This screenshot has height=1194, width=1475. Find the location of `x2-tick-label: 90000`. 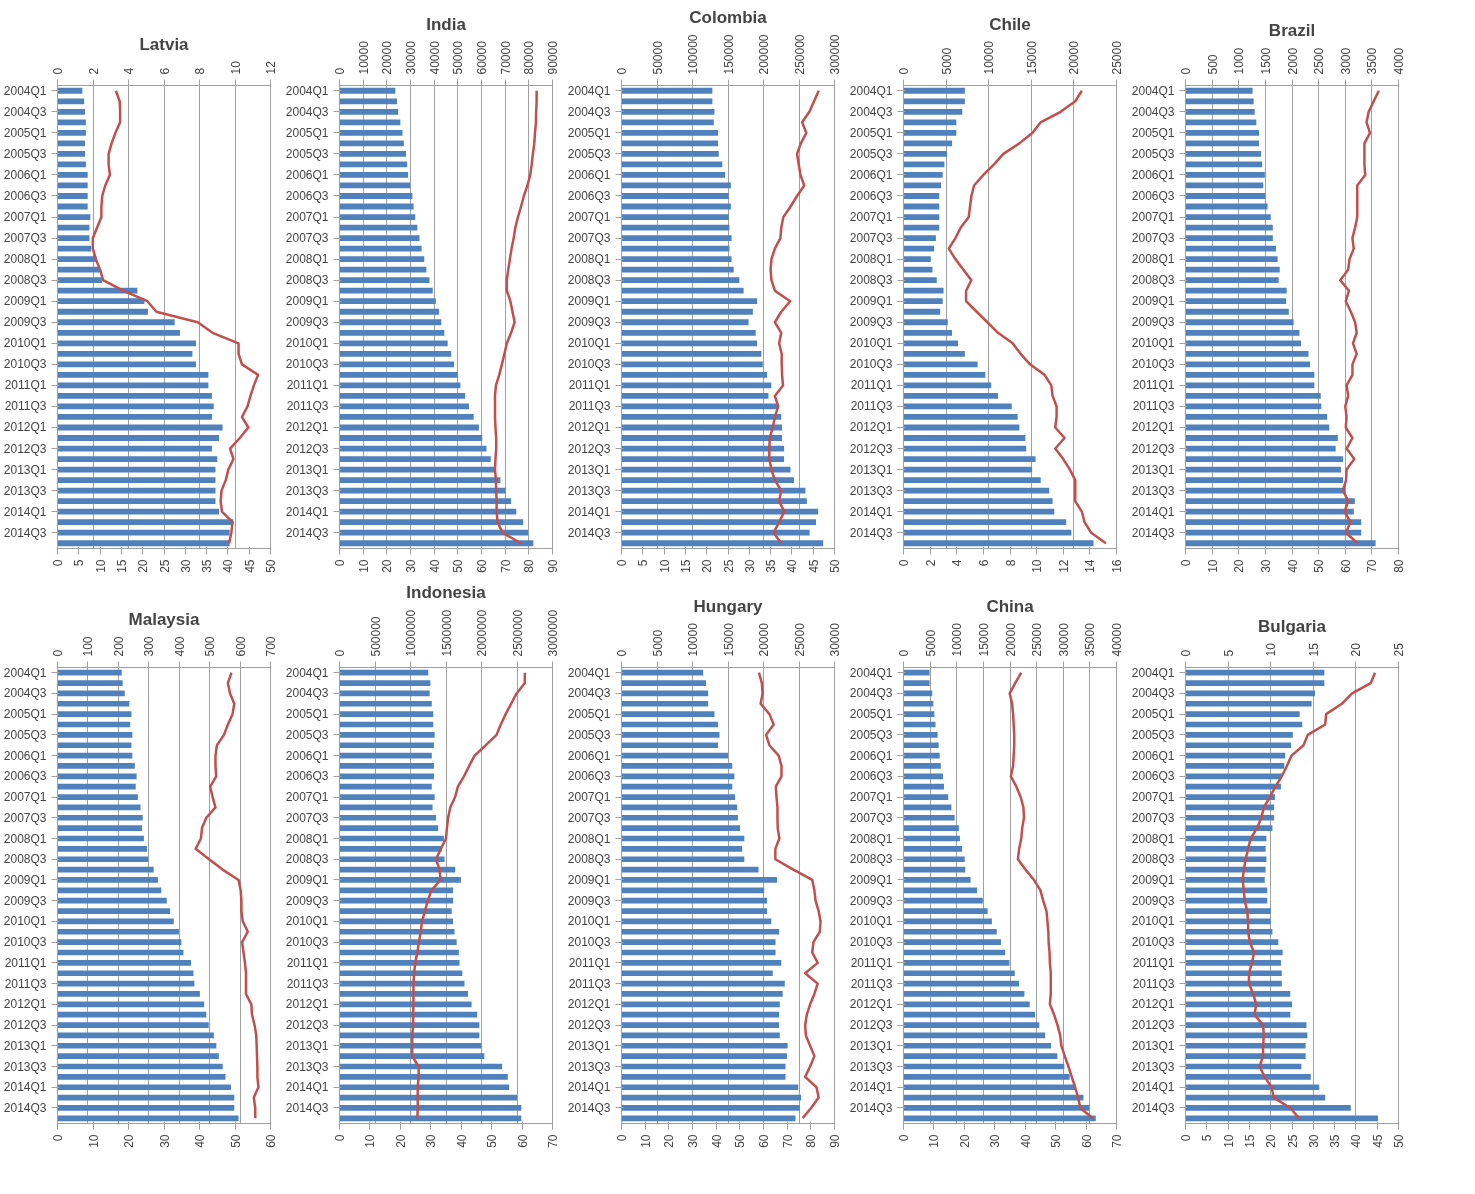

x2-tick-label: 90000 is located at coordinates (553, 57).